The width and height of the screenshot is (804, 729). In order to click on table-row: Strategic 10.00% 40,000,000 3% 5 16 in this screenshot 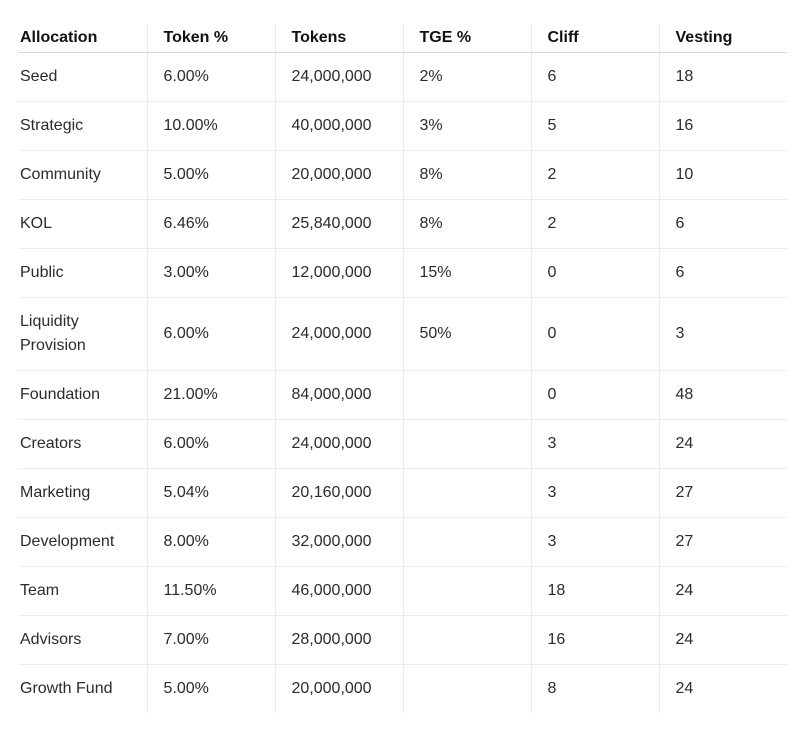, I will do `click(402, 126)`.